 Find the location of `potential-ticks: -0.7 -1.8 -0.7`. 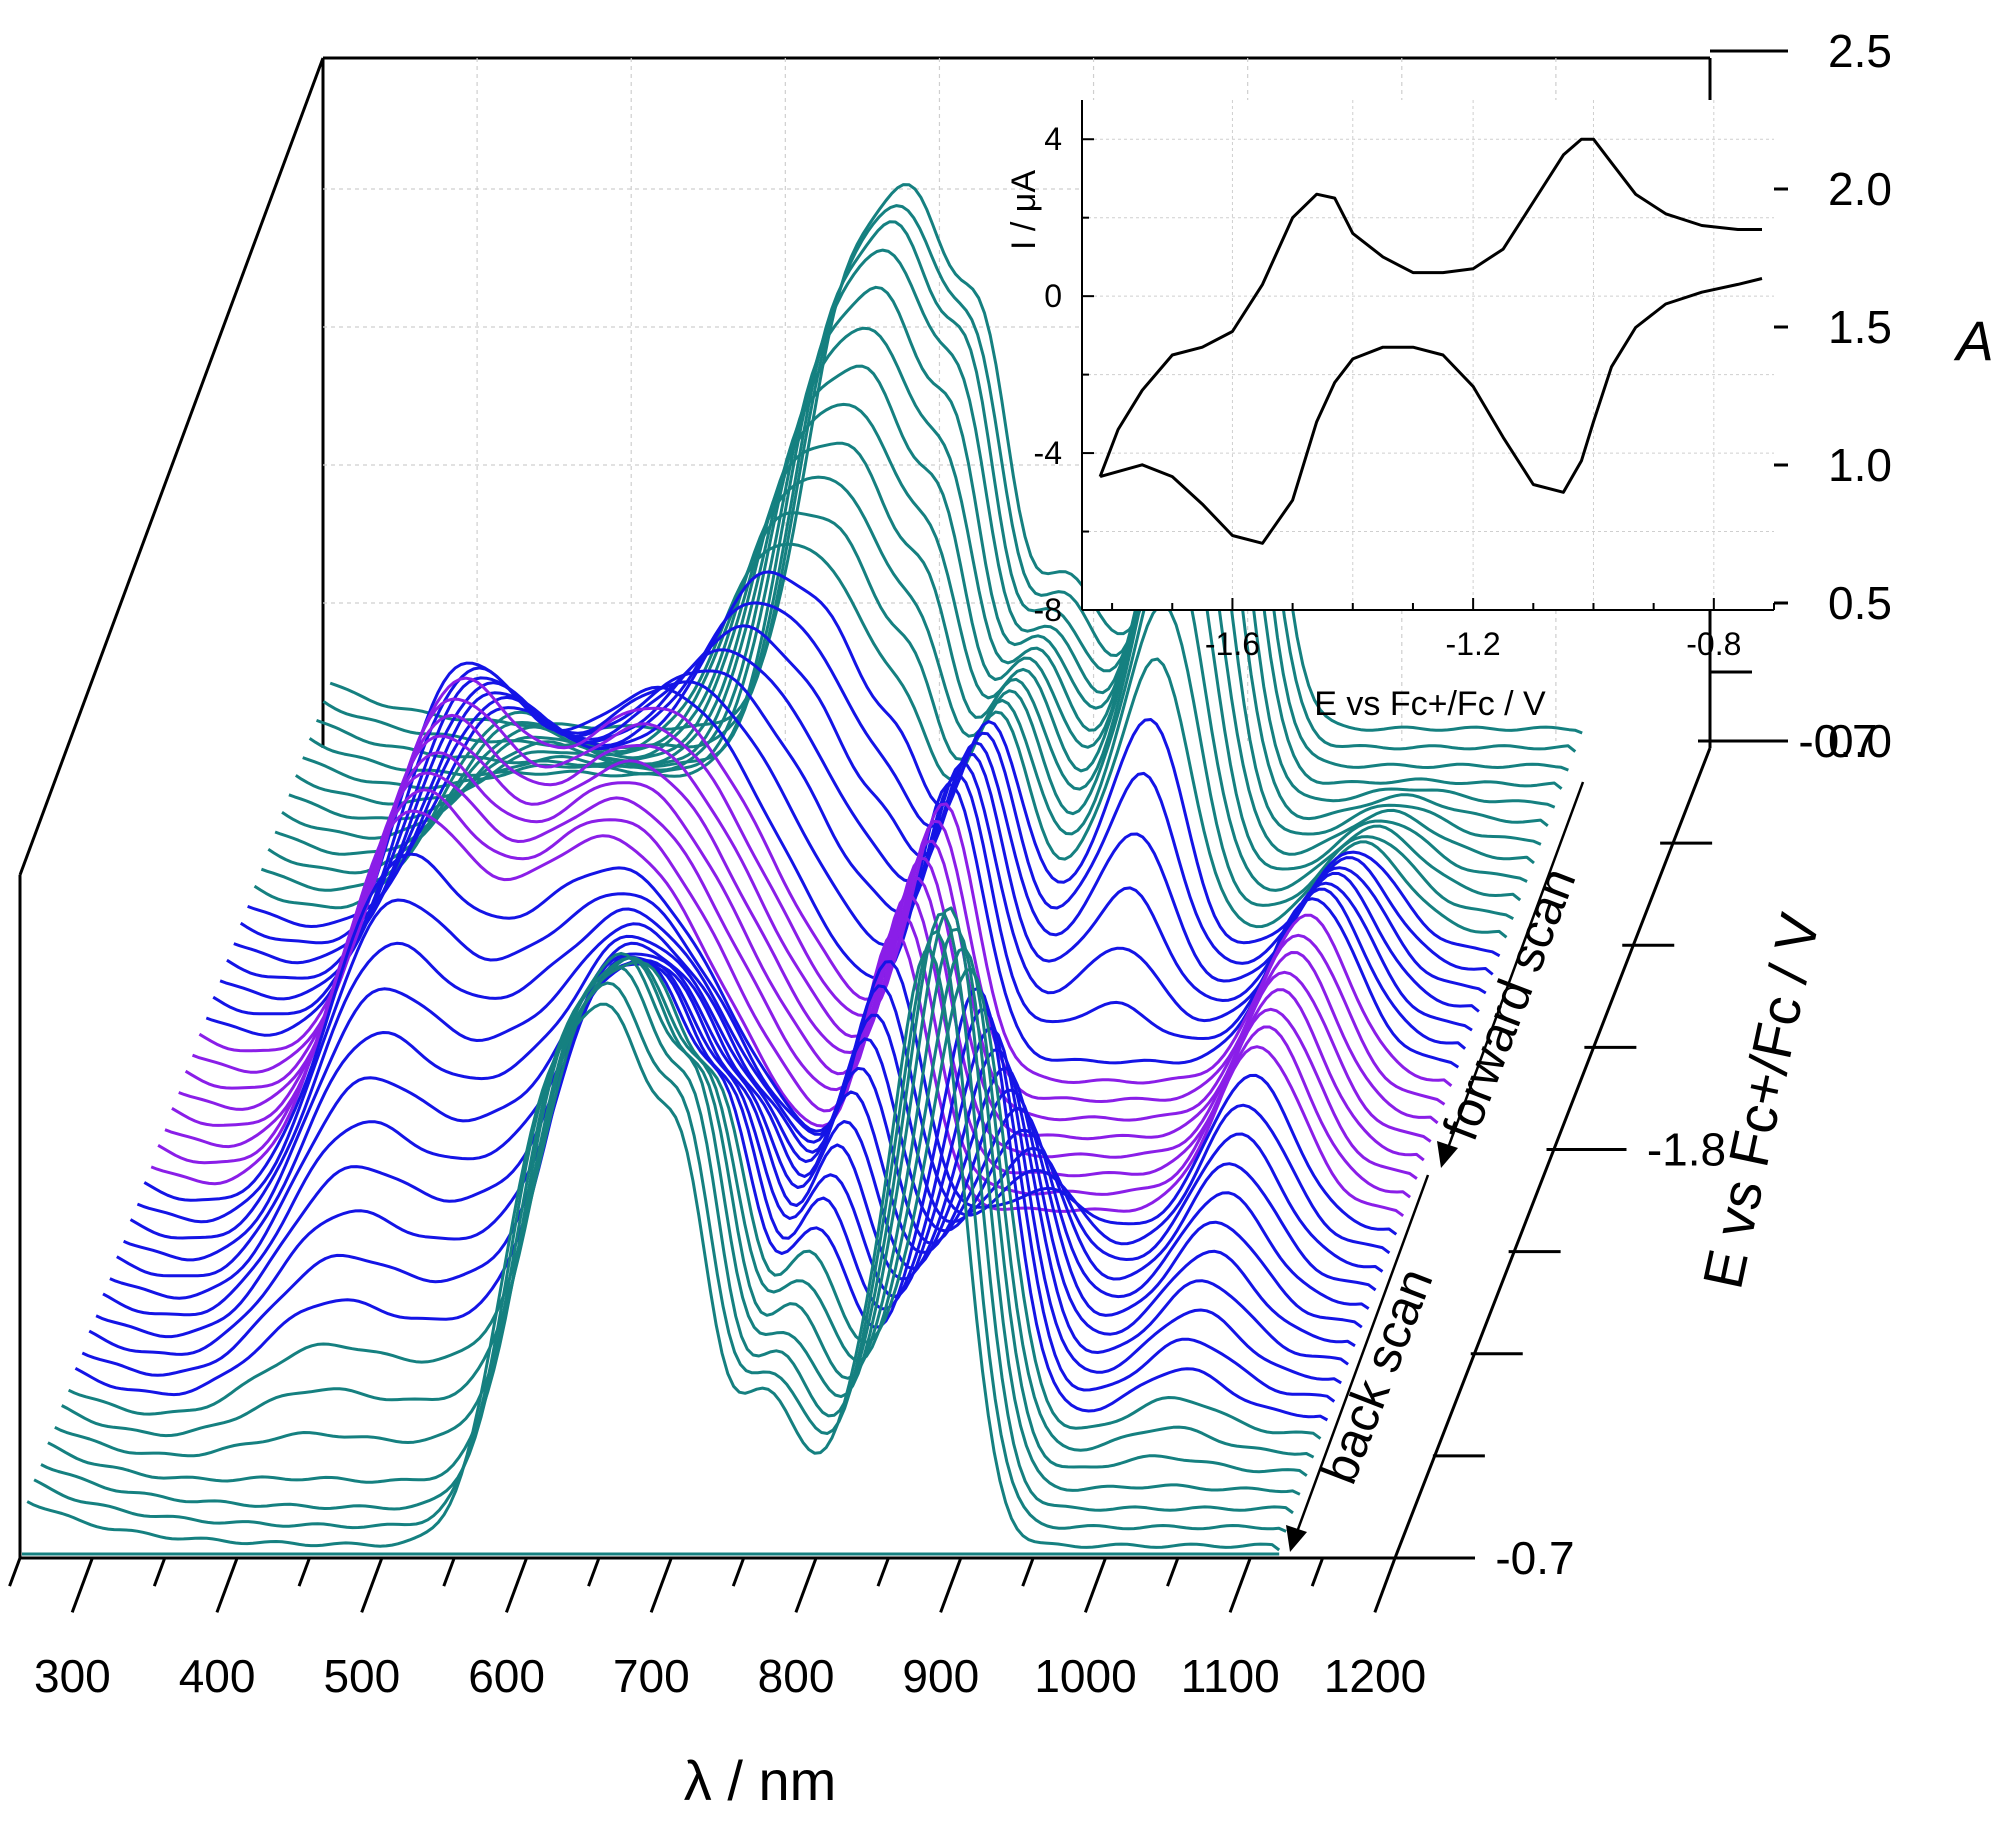

potential-ticks: -0.7 -1.8 -0.7 is located at coordinates (1636, 1149).